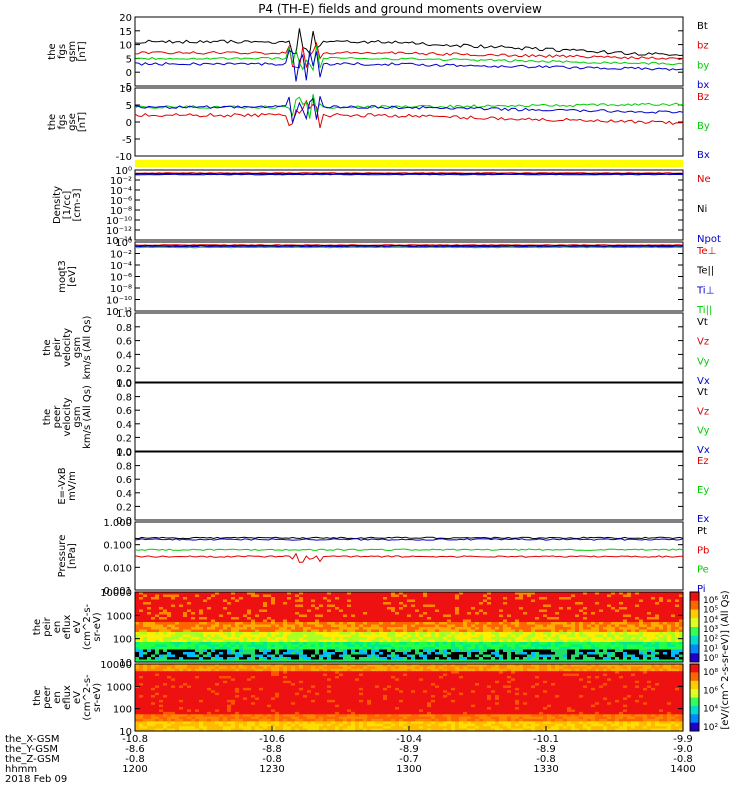 The height and width of the screenshot is (800, 750). Describe the element at coordinates (409, 205) in the screenshot. I see `density-frame` at that location.